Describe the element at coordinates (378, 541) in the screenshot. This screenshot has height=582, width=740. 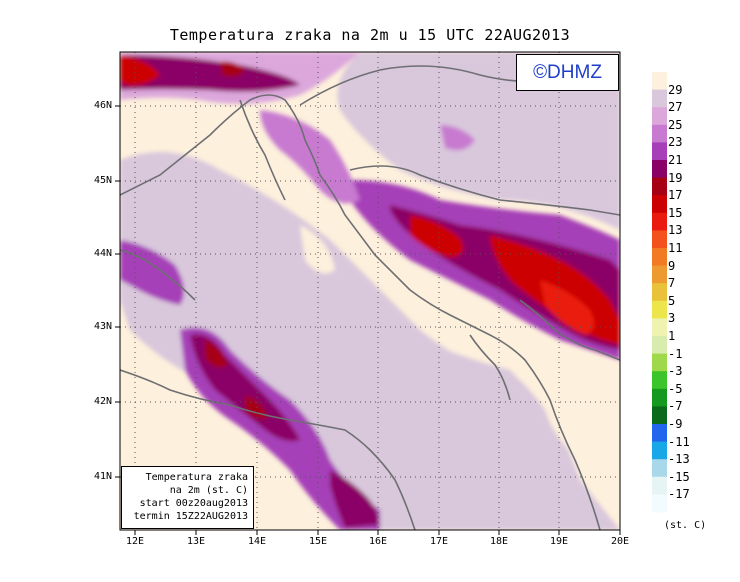
I see `lon-label-16e: 16E` at that location.